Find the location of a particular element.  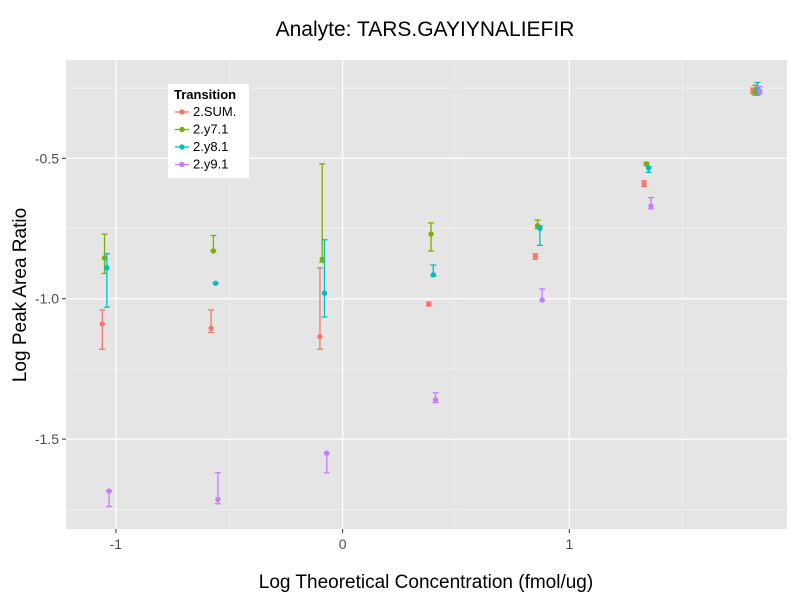

y-axis-ticks: -0.5 -1.0 -1.5 is located at coordinates (50, 298).